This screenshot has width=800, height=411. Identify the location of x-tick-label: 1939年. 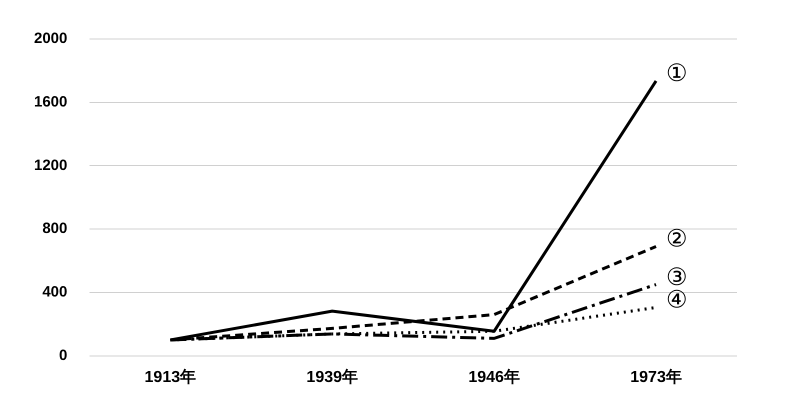
(332, 377).